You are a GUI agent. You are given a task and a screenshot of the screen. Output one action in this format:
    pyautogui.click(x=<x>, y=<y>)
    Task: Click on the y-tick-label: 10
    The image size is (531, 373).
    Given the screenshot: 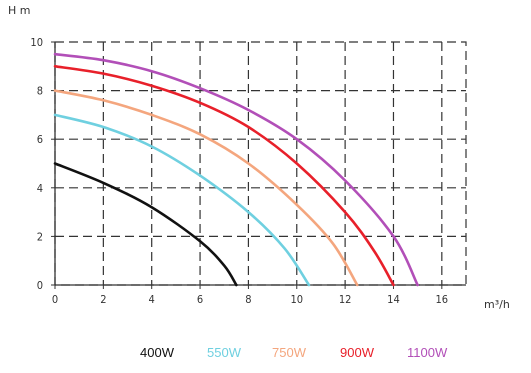 What is the action you would take?
    pyautogui.click(x=36, y=42)
    